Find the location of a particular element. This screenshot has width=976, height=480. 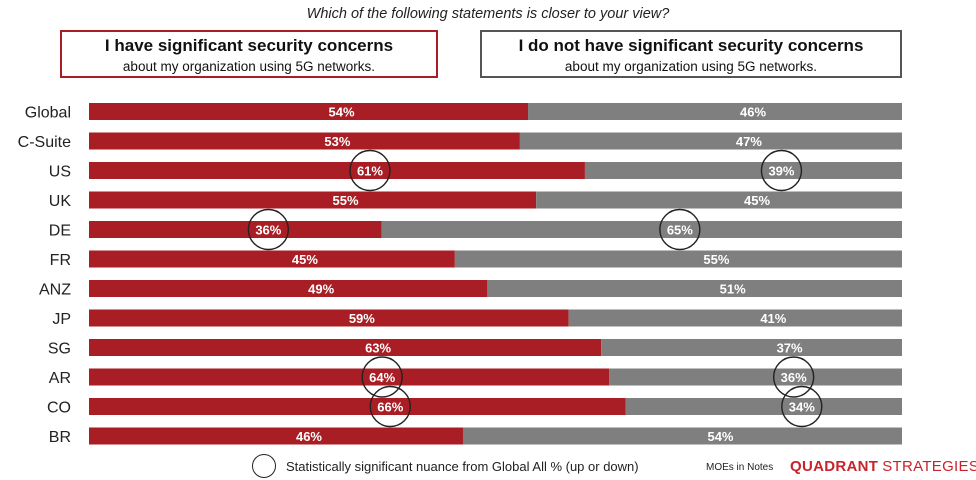

value-label-concerned: 64% is located at coordinates (382, 377).